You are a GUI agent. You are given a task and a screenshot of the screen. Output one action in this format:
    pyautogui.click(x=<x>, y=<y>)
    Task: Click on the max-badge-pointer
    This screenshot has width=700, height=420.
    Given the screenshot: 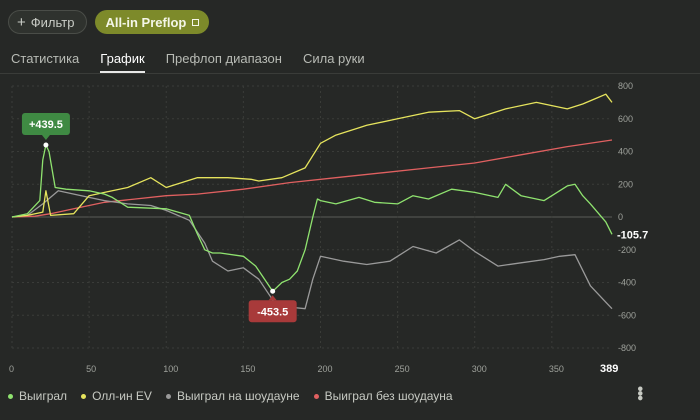 What is the action you would take?
    pyautogui.click(x=45, y=138)
    